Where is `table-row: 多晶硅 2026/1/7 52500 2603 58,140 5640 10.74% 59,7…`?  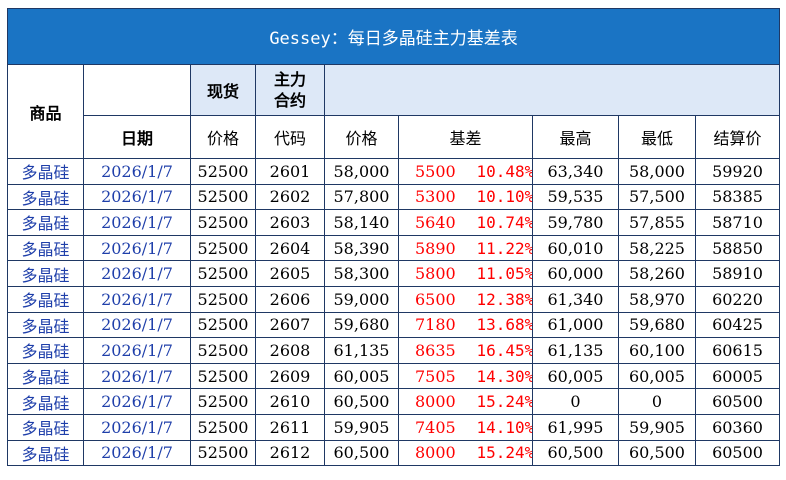
table-row: 多晶硅 2026/1/7 52500 2603 58,140 5640 10.74% 59,7… is located at coordinates (394, 222).